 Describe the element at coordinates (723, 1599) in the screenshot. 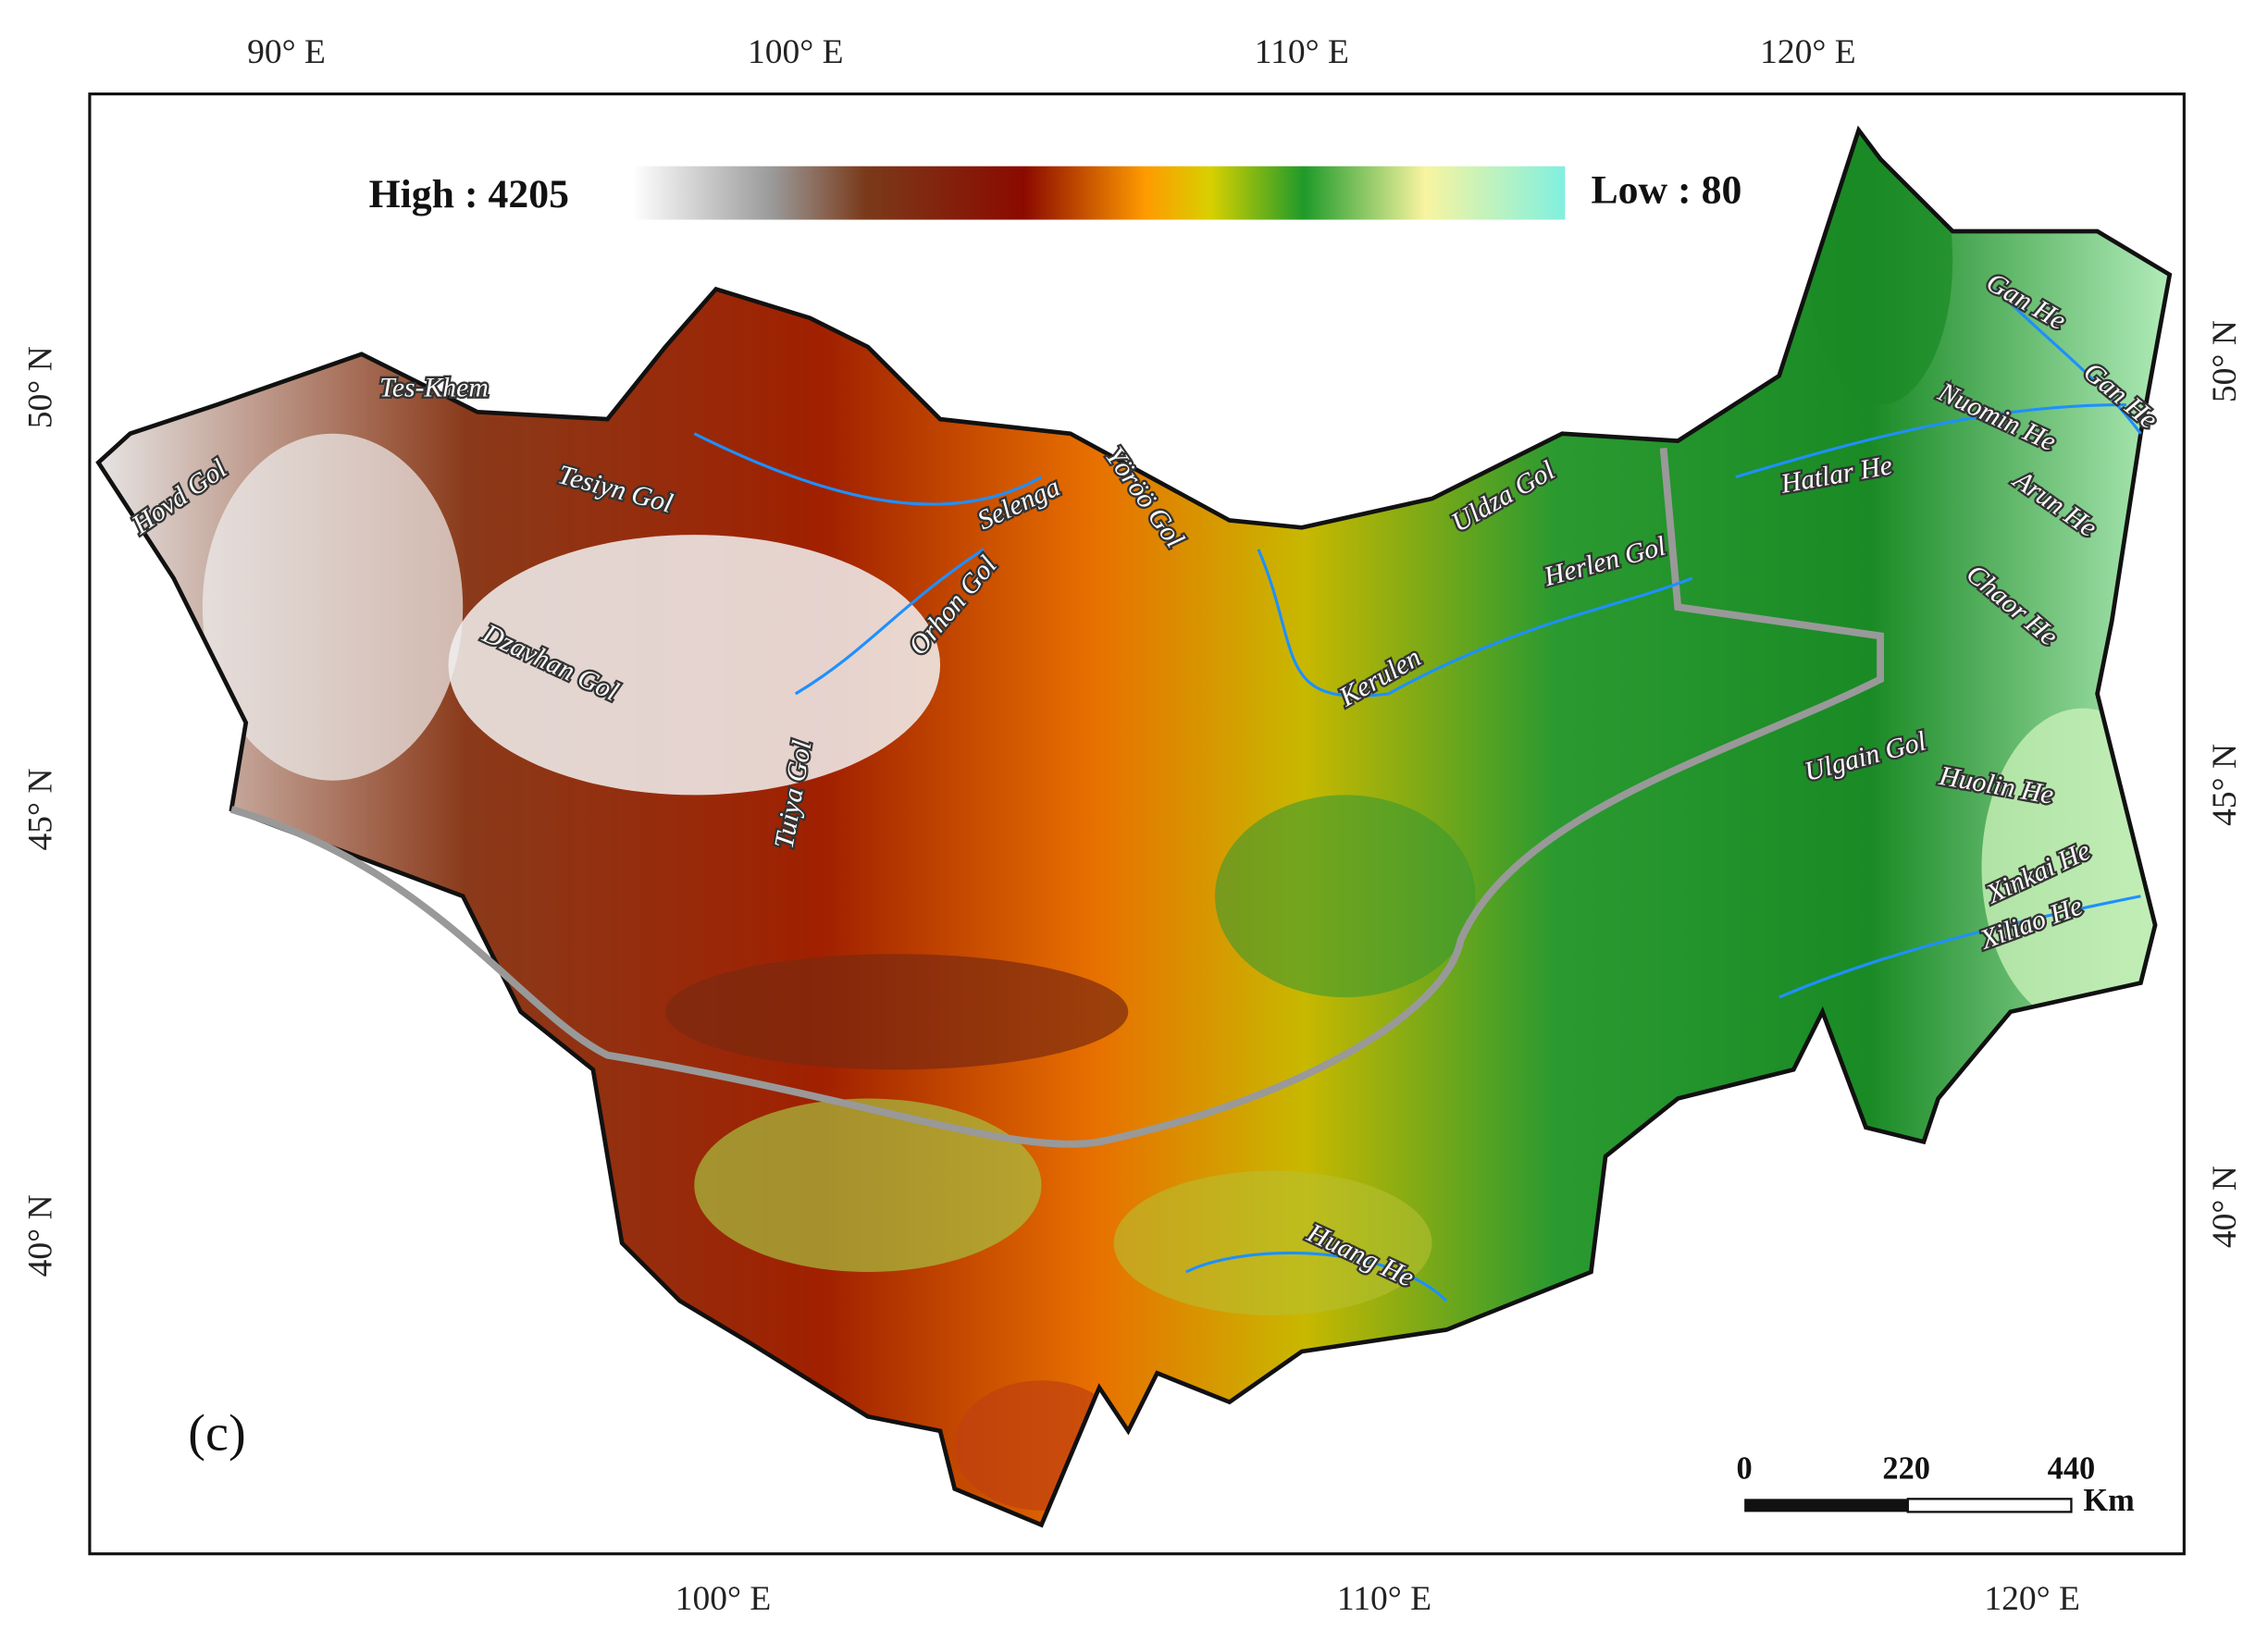

I see `bottom-axis-label: 100° E` at that location.